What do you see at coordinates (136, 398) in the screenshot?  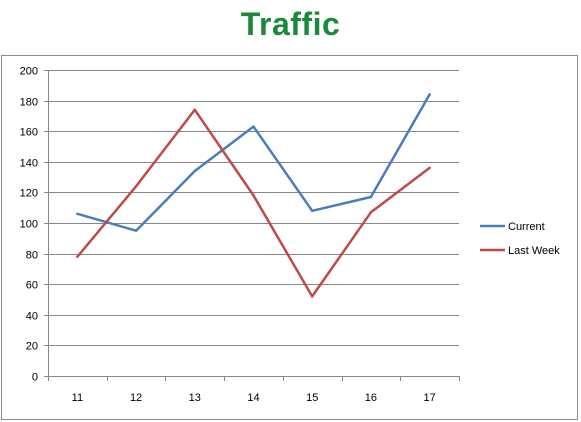 I see `x-tick-label: 12` at bounding box center [136, 398].